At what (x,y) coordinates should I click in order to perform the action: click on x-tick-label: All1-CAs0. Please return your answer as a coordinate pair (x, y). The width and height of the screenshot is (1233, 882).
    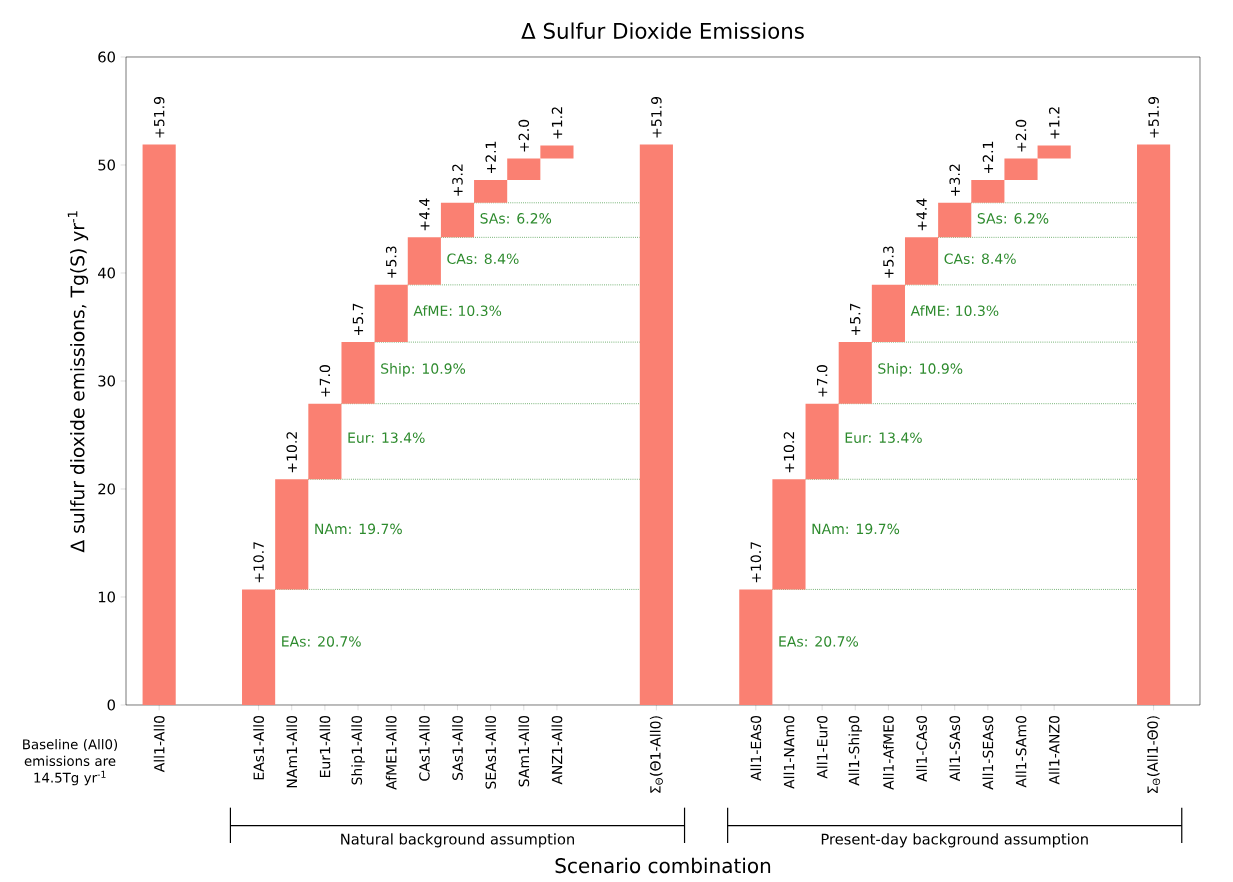
    Looking at the image, I should click on (921, 748).